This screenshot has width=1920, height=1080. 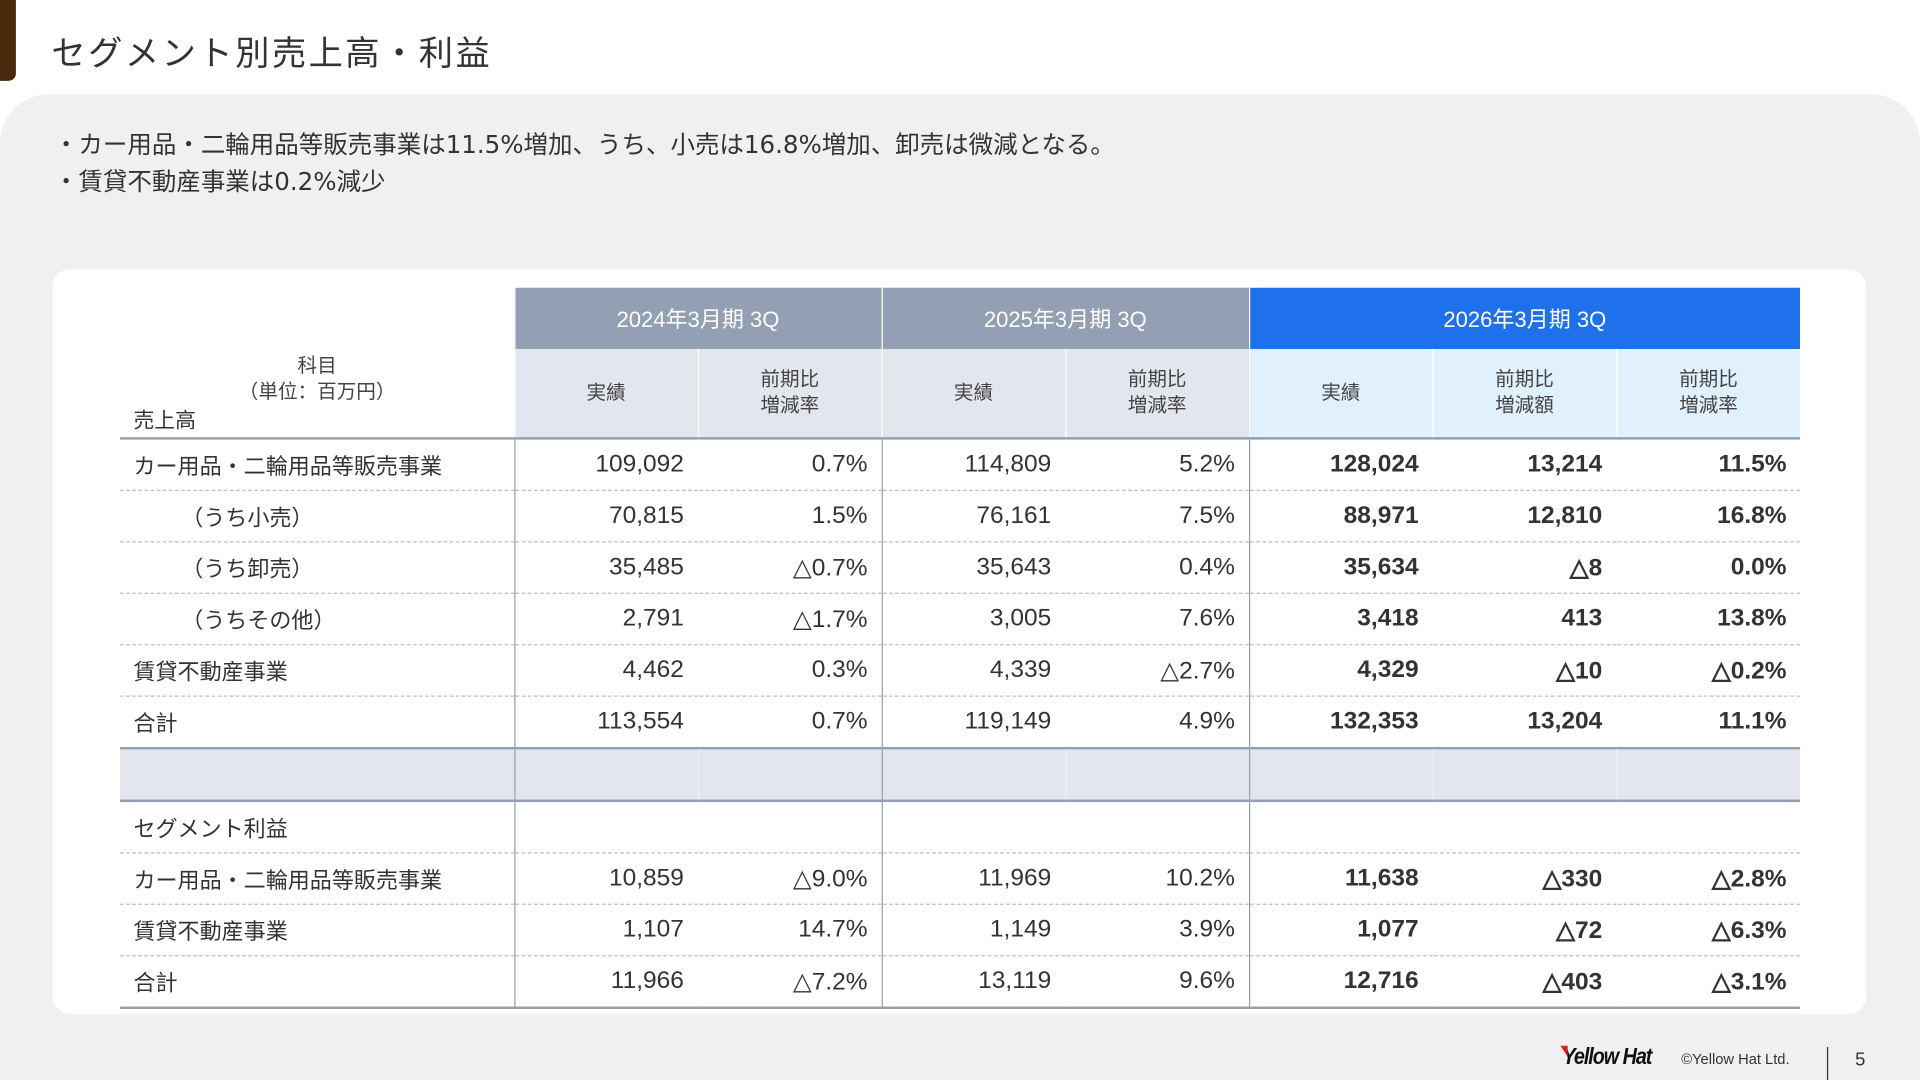 I want to click on corner-cell, so click(x=317, y=318).